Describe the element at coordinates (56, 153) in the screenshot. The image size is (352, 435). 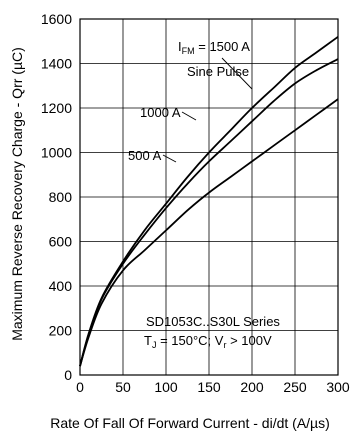
I see `y-tick-label: 1000` at that location.